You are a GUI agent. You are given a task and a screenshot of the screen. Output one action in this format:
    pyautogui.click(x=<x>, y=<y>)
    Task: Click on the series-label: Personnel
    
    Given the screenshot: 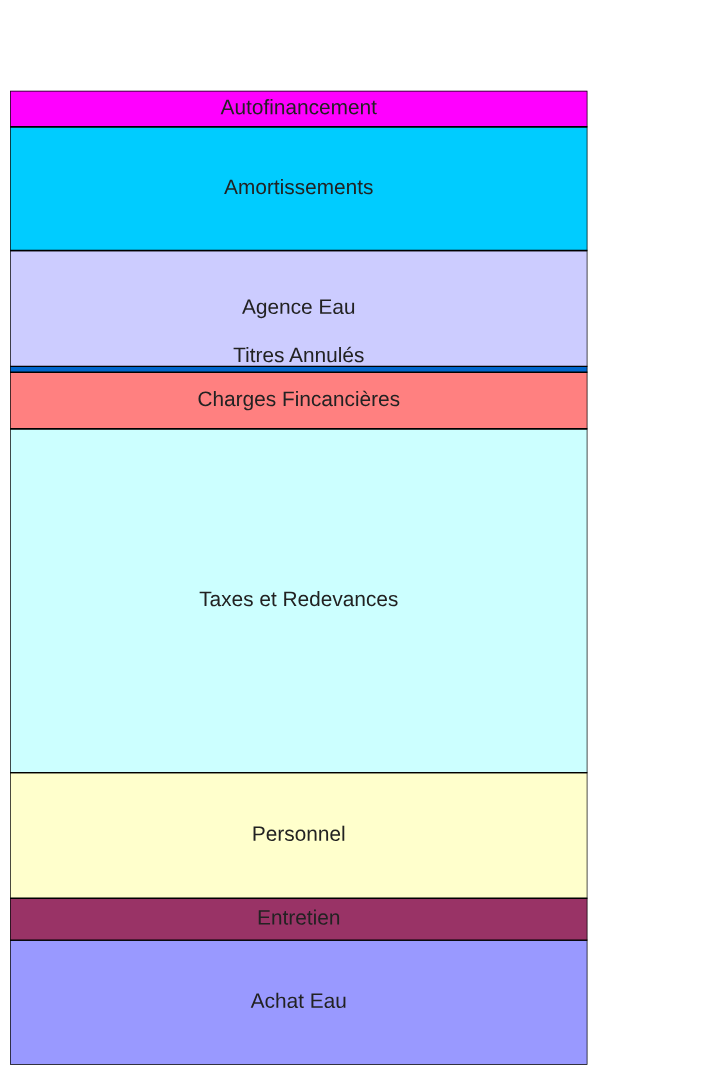 What is the action you would take?
    pyautogui.click(x=299, y=833)
    